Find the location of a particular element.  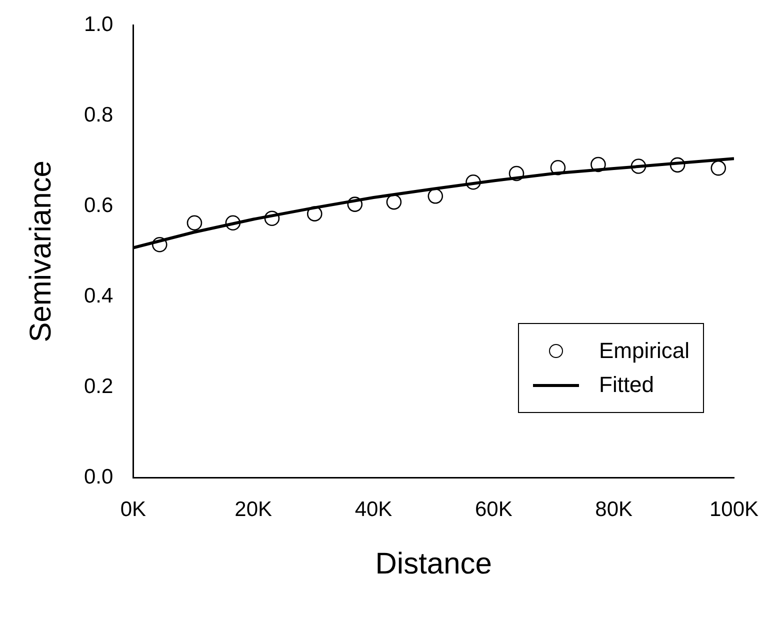

y-tick-label: 0.0 is located at coordinates (99, 477).